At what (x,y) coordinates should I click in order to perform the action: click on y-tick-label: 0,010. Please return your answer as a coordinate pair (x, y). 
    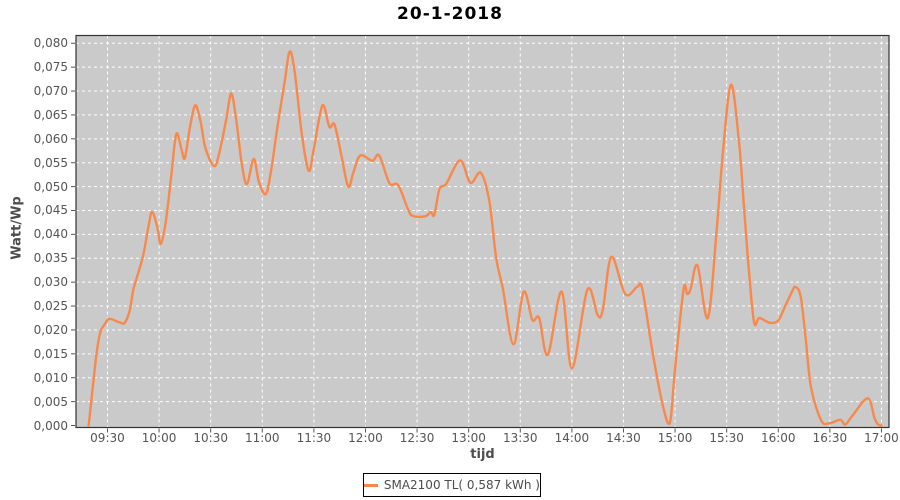
    Looking at the image, I should click on (50, 377).